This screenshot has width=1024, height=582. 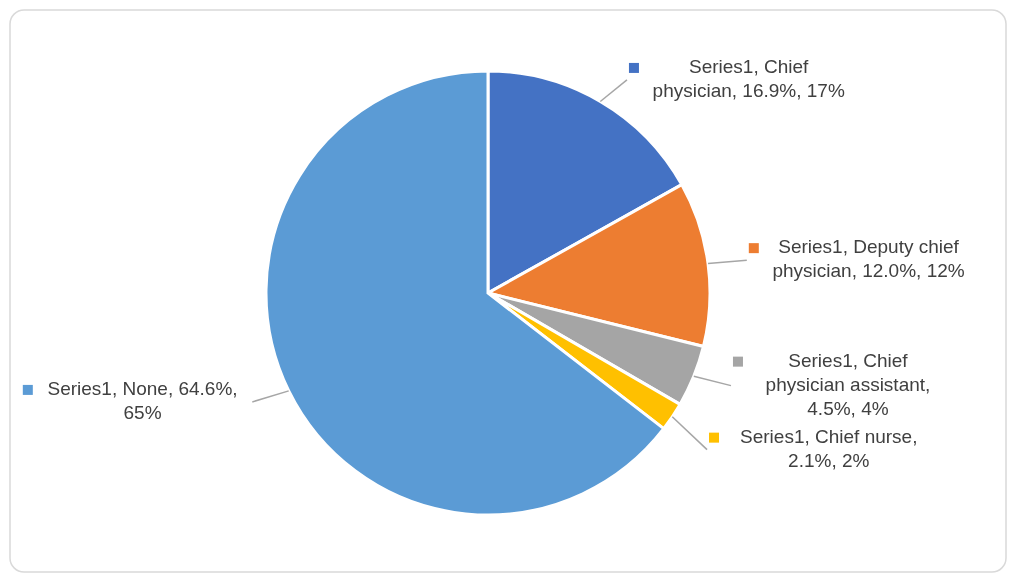 I want to click on legend-label: Series1, Deputy chief physician, 12.0%, 12%, so click(x=868, y=259).